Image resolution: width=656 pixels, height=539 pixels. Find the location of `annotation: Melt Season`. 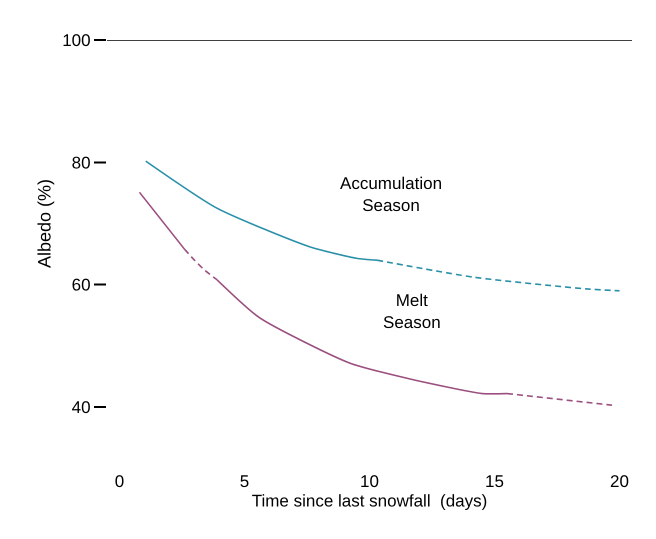

annotation: Melt Season is located at coordinates (412, 311).